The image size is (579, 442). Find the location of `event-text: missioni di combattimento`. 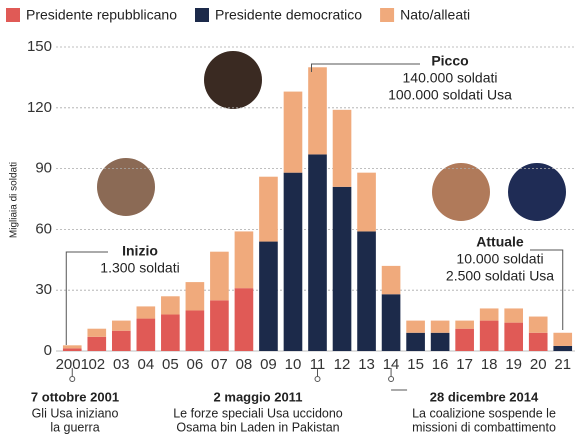

event-text: missioni di combattimento is located at coordinates (484, 427).